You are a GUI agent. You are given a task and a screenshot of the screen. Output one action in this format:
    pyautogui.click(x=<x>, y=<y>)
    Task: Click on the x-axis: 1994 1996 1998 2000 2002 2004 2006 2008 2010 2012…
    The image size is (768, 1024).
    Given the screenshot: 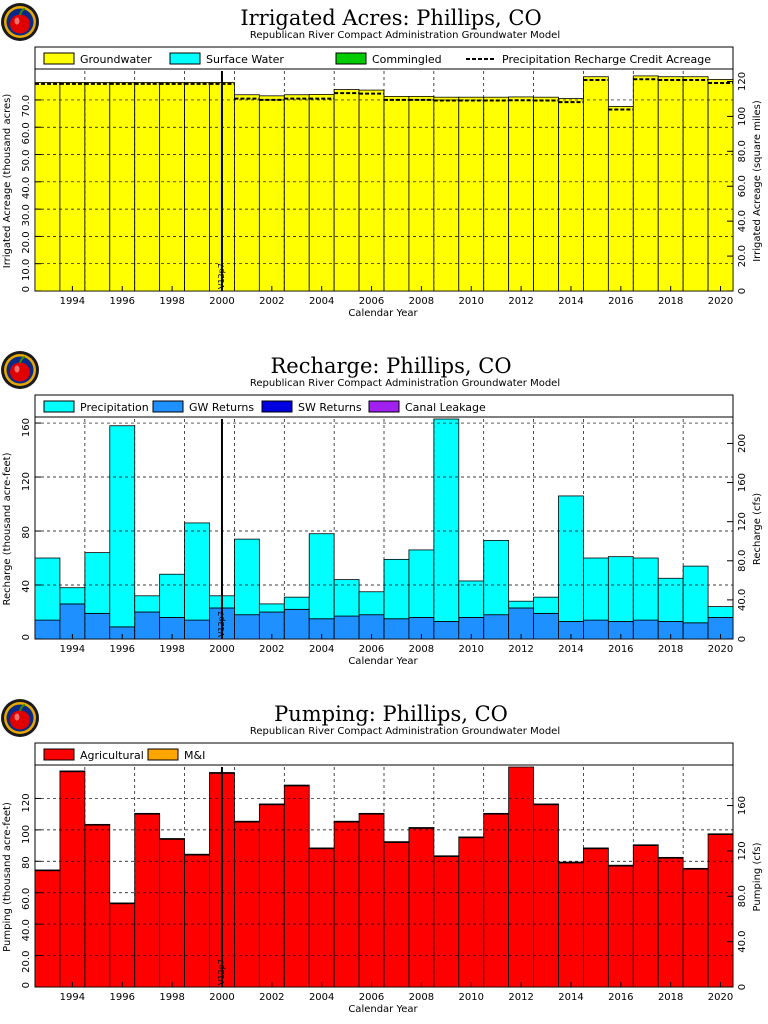 What is the action you would take?
    pyautogui.click(x=396, y=302)
    